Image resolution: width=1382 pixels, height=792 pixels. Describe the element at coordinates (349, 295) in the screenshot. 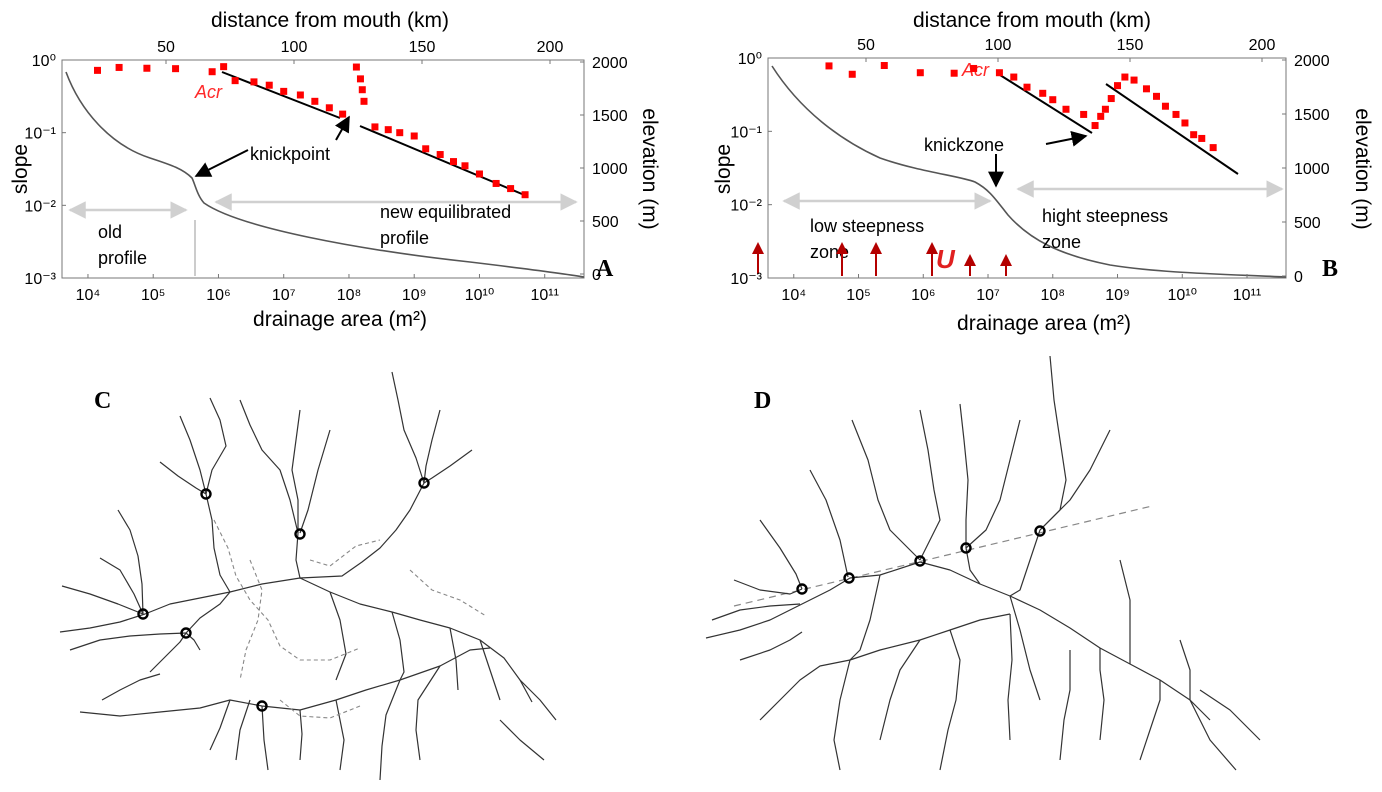

I see `x-tick-label: 10⁸` at that location.